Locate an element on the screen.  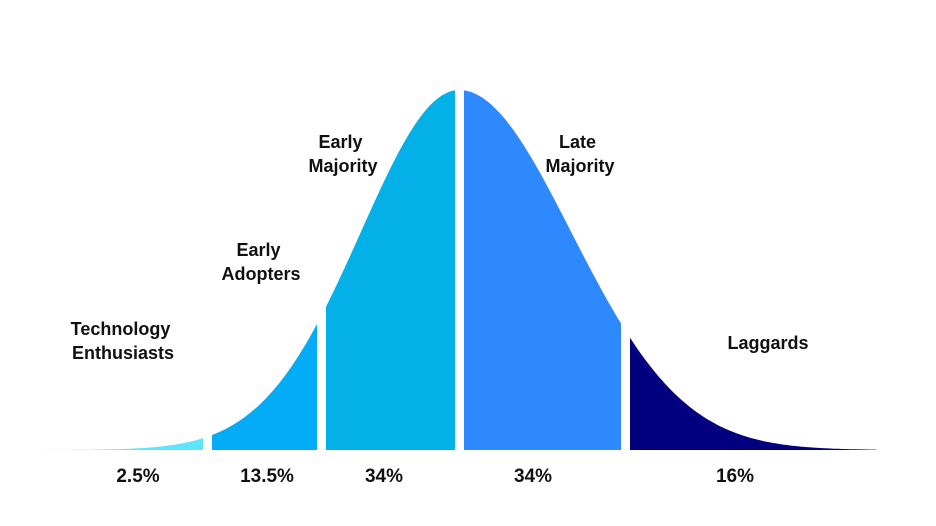
label-late-majority: Late Majority is located at coordinates (579, 154).